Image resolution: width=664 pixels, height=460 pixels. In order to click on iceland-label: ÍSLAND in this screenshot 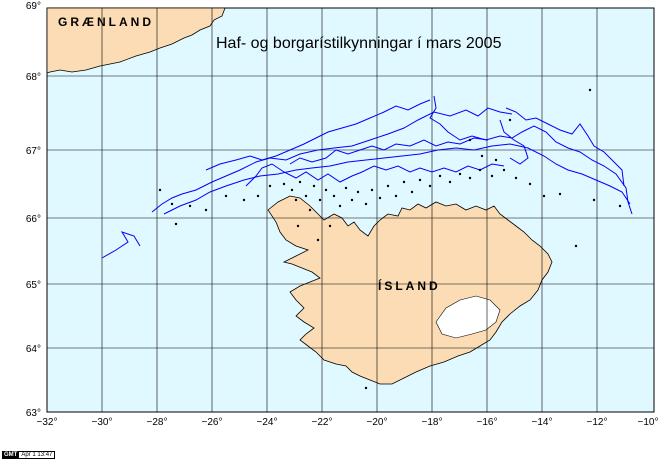, I will do `click(409, 285)`.